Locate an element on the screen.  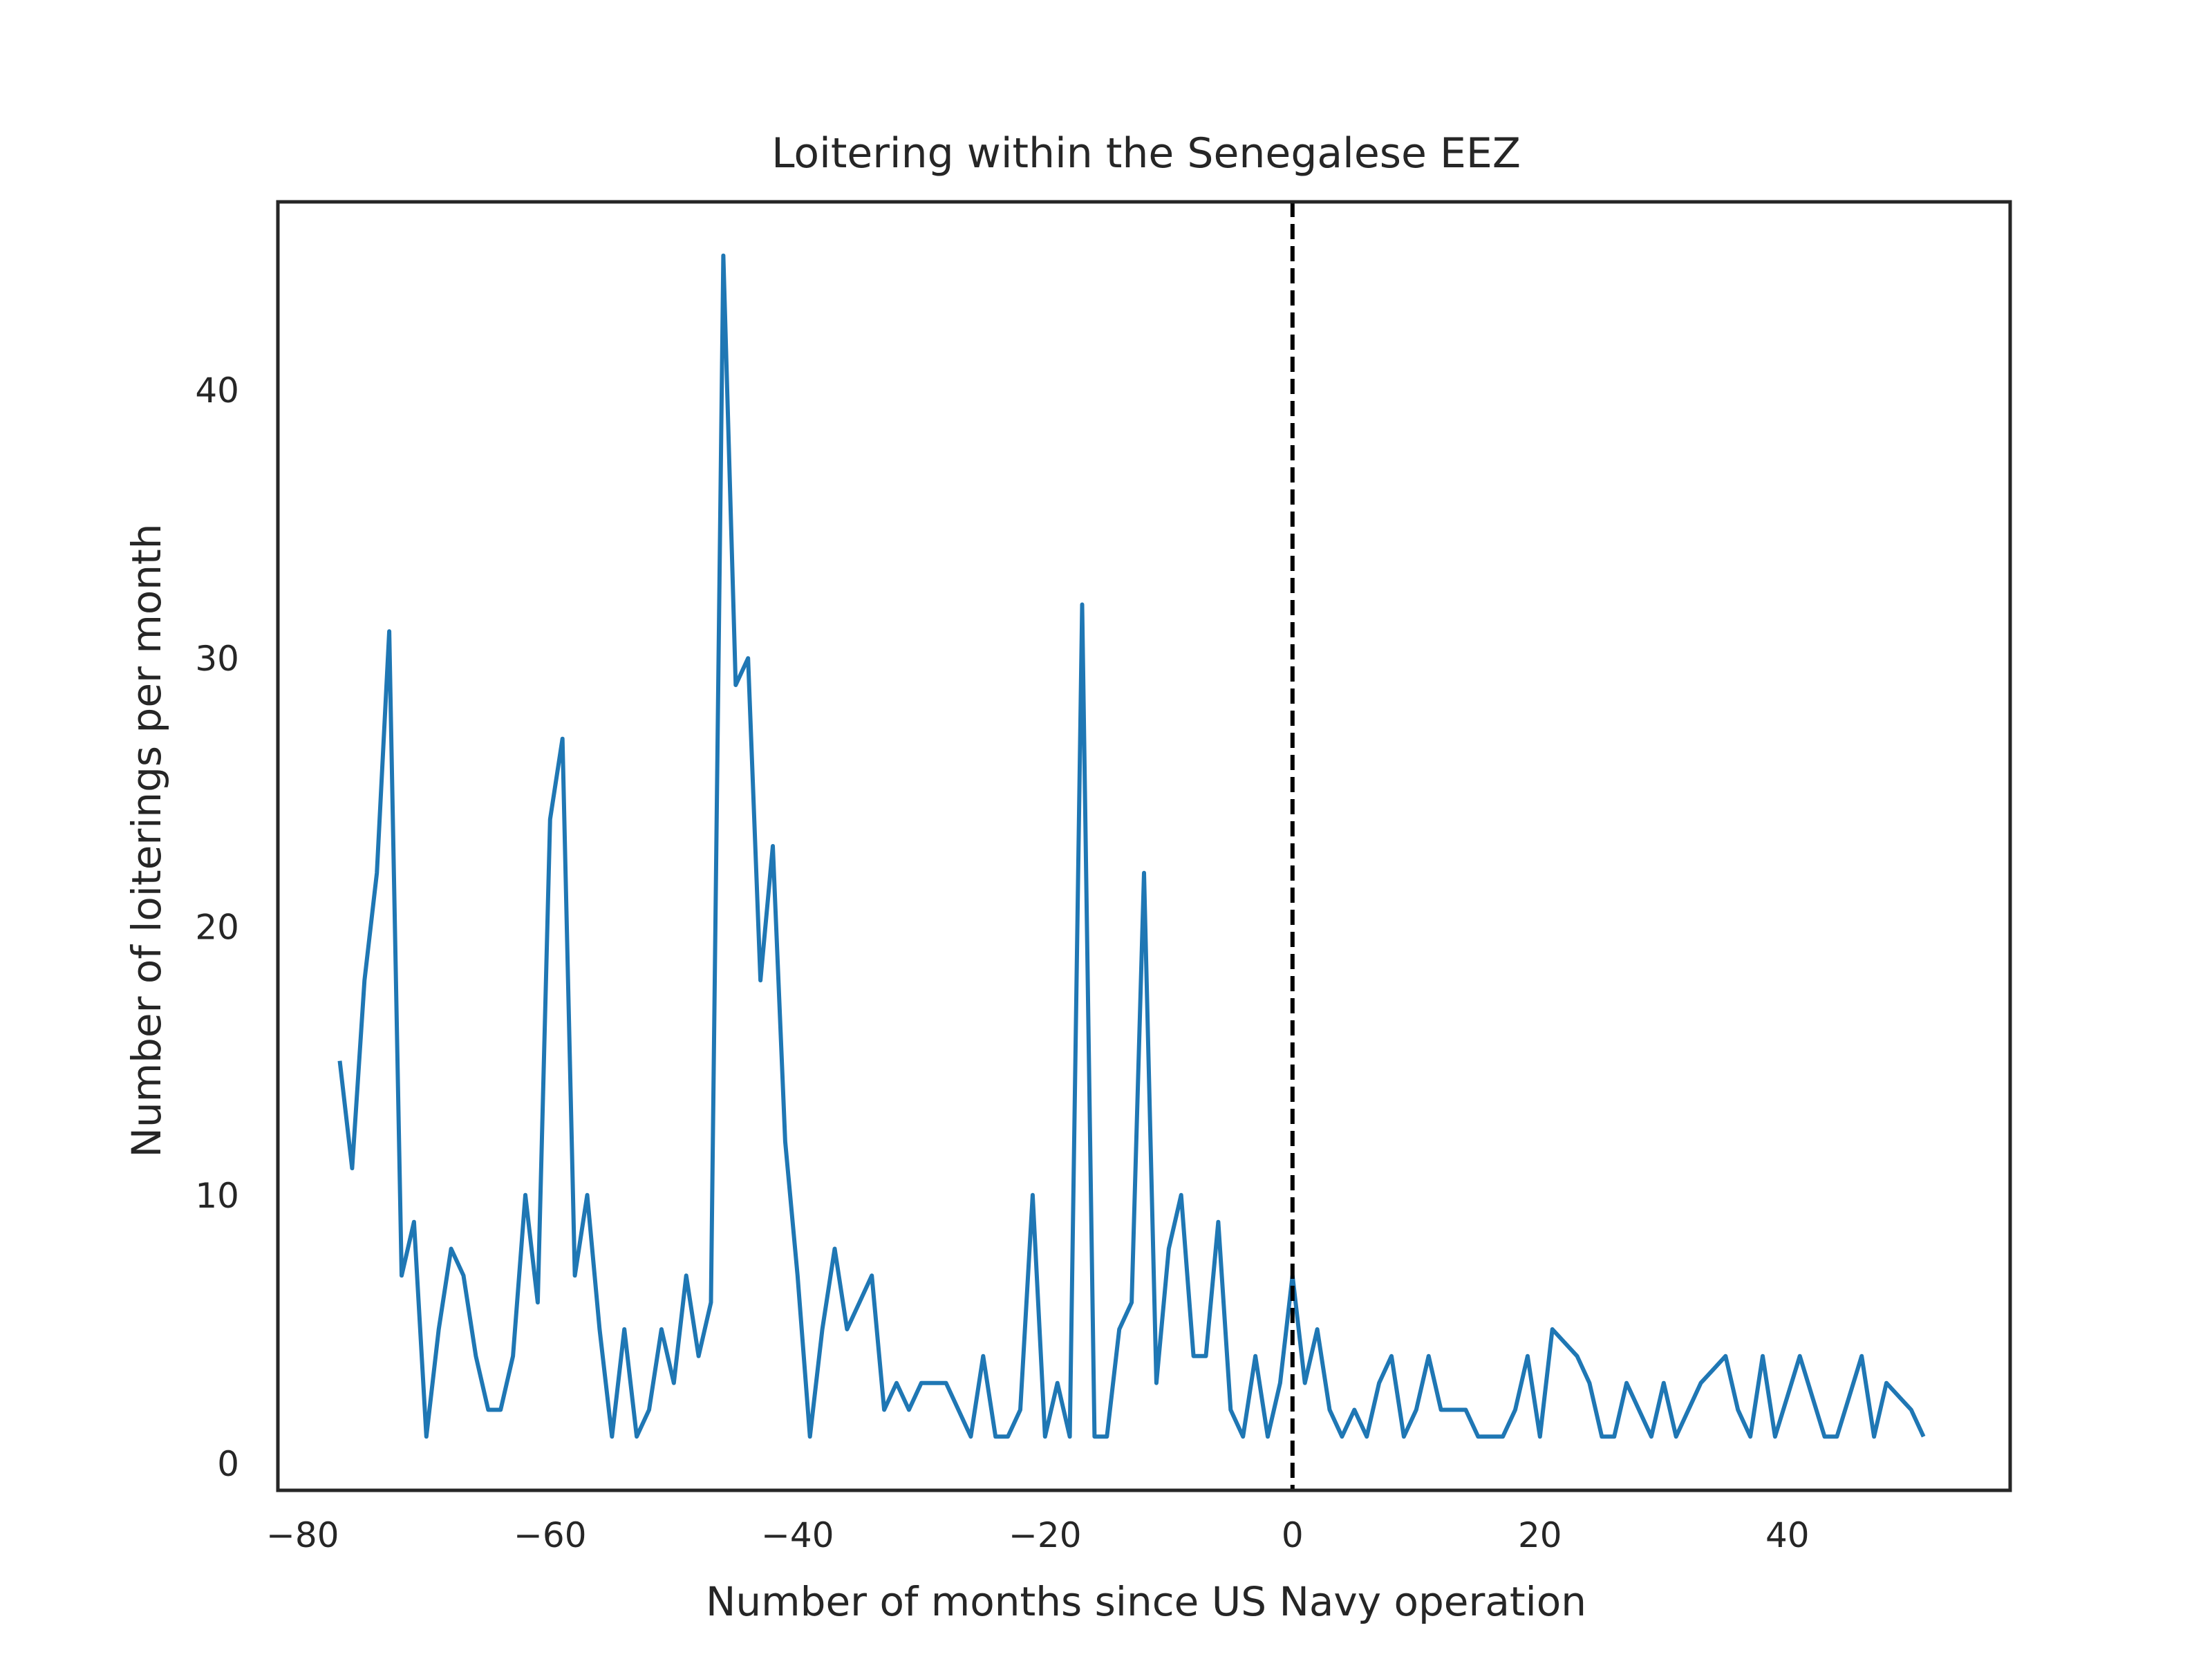
y-tick-label: 10 is located at coordinates (217, 1196).